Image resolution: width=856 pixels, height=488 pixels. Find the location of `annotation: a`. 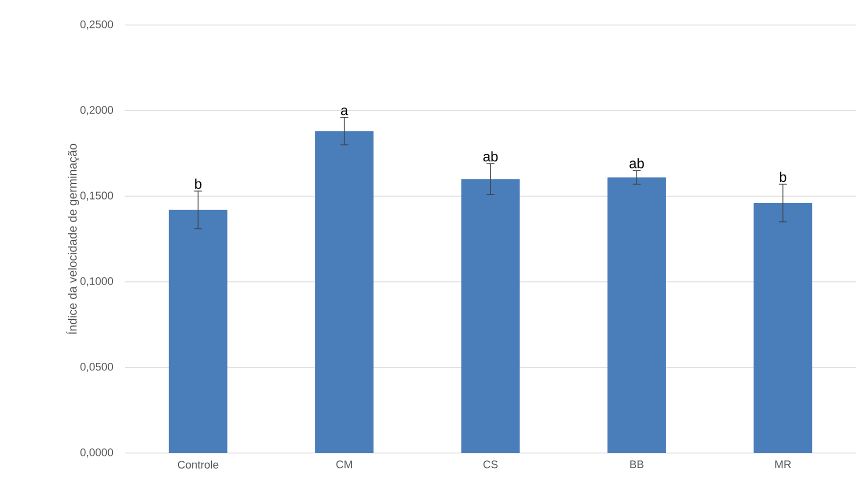

annotation: a is located at coordinates (344, 112).